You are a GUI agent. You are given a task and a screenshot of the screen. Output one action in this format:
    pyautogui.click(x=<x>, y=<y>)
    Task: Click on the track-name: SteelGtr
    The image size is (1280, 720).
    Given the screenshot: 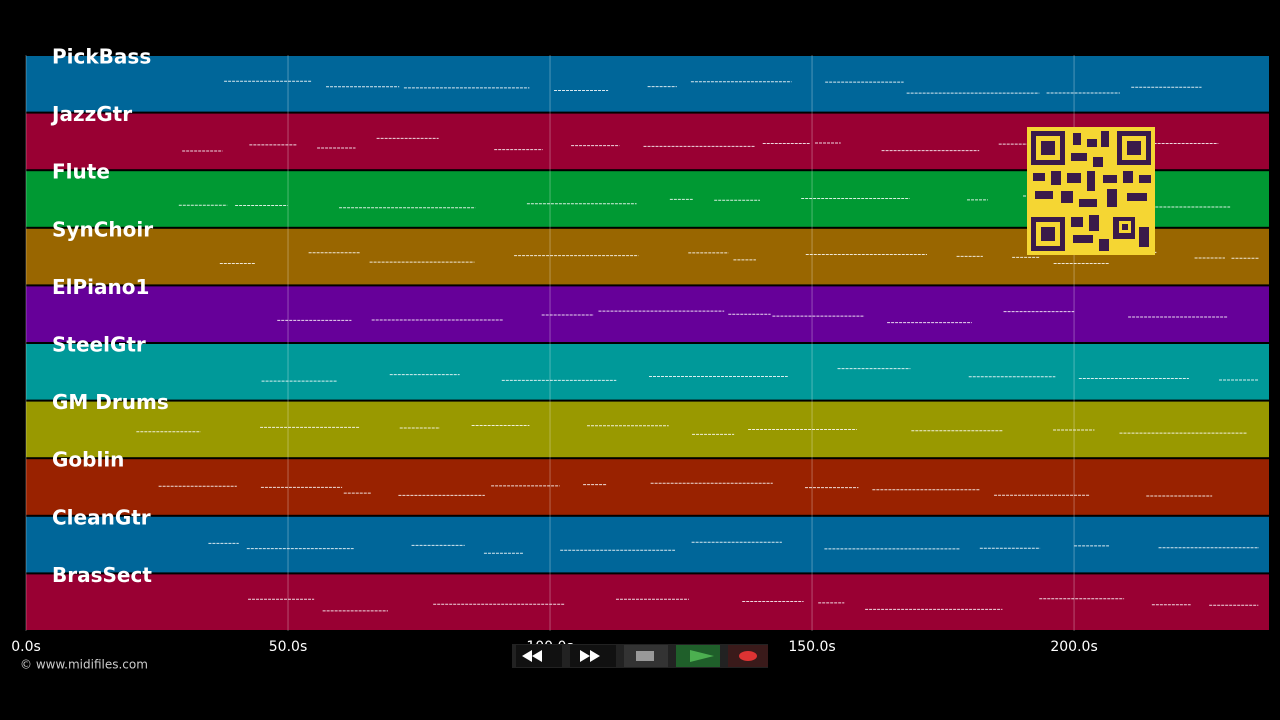 What is the action you would take?
    pyautogui.click(x=99, y=345)
    